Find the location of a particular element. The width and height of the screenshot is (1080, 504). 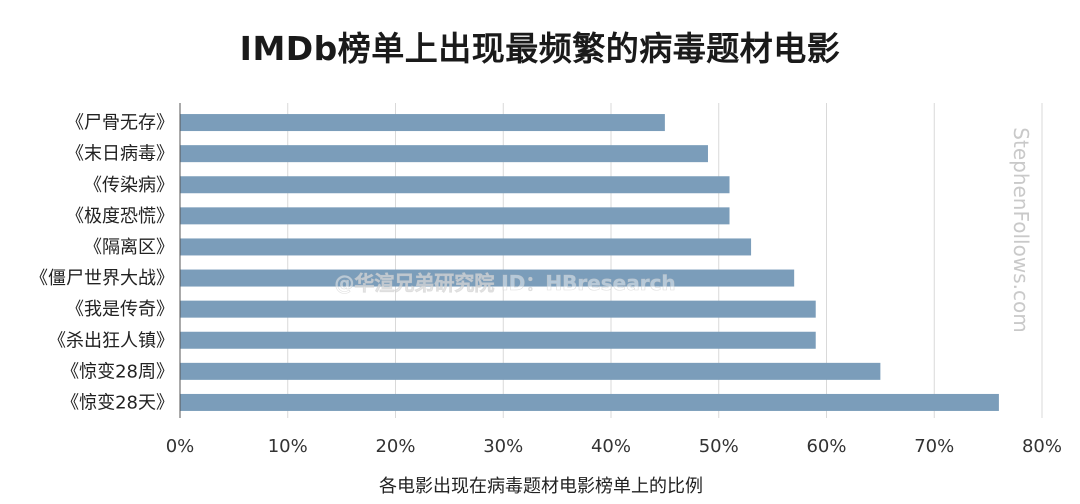

category-label: 《隔离区》 is located at coordinates (129, 247).